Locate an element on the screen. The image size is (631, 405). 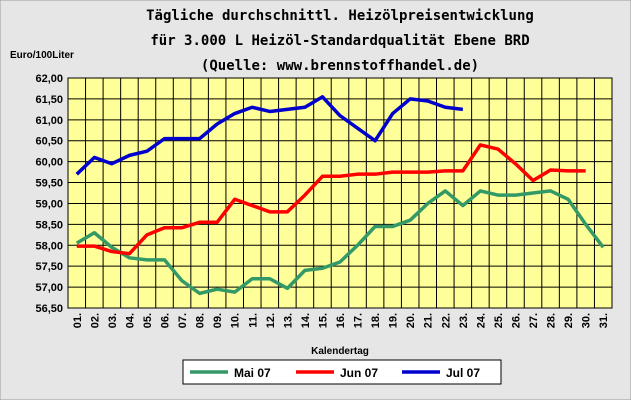
legend-label: Jun 07 is located at coordinates (359, 373).